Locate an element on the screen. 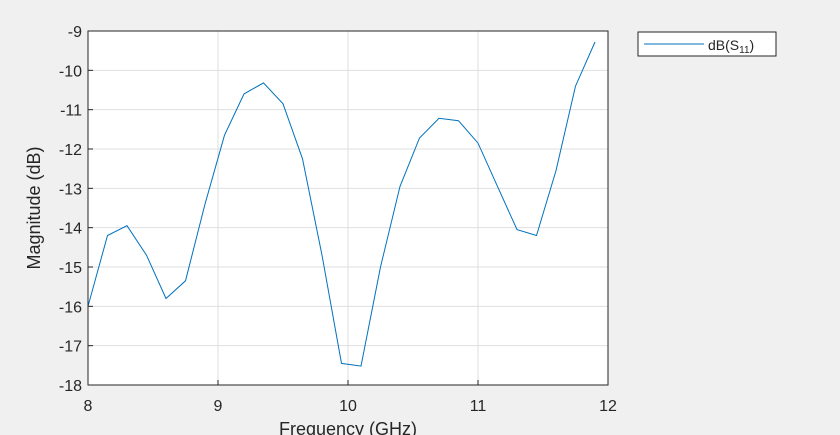 The height and width of the screenshot is (435, 840). y-tick-label: -18 is located at coordinates (70, 386).